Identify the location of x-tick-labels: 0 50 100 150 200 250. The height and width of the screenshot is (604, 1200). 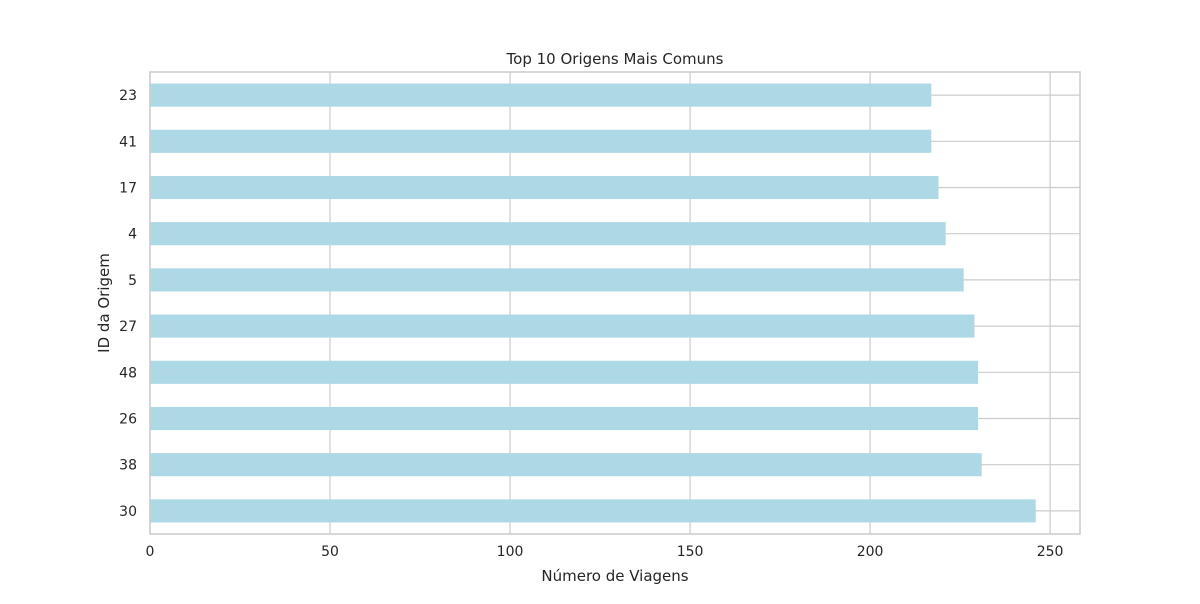
(605, 552).